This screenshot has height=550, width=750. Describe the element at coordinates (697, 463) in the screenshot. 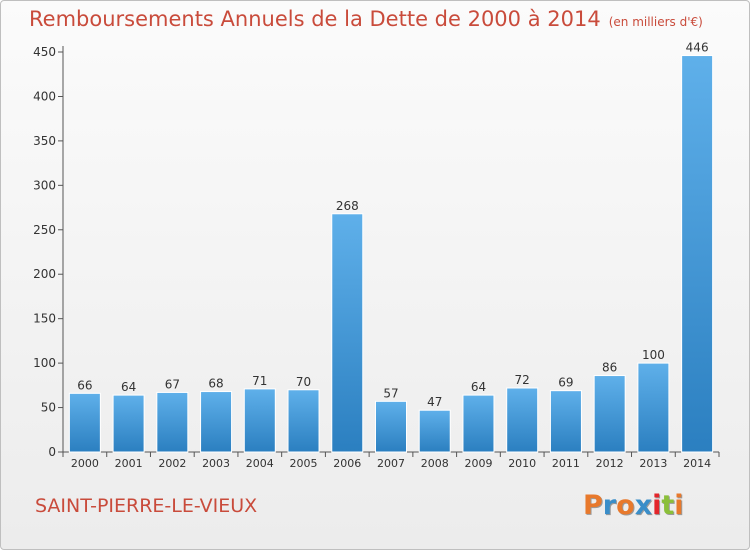

I see `x-tick-label: 2014` at that location.